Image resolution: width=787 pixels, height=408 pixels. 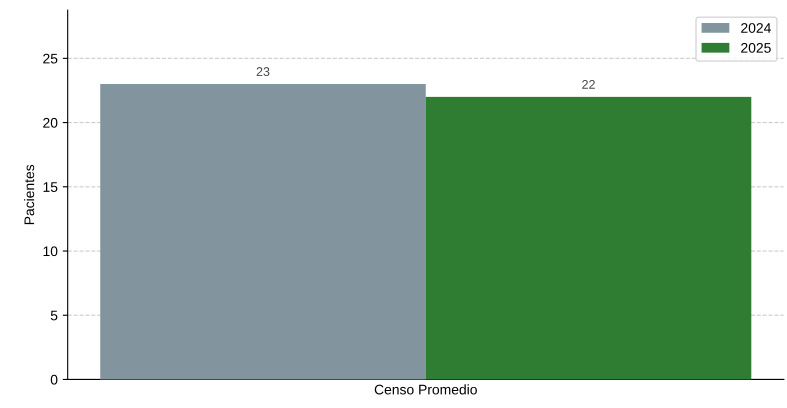 What do you see at coordinates (588, 84) in the screenshot?
I see `data-label: 22` at bounding box center [588, 84].